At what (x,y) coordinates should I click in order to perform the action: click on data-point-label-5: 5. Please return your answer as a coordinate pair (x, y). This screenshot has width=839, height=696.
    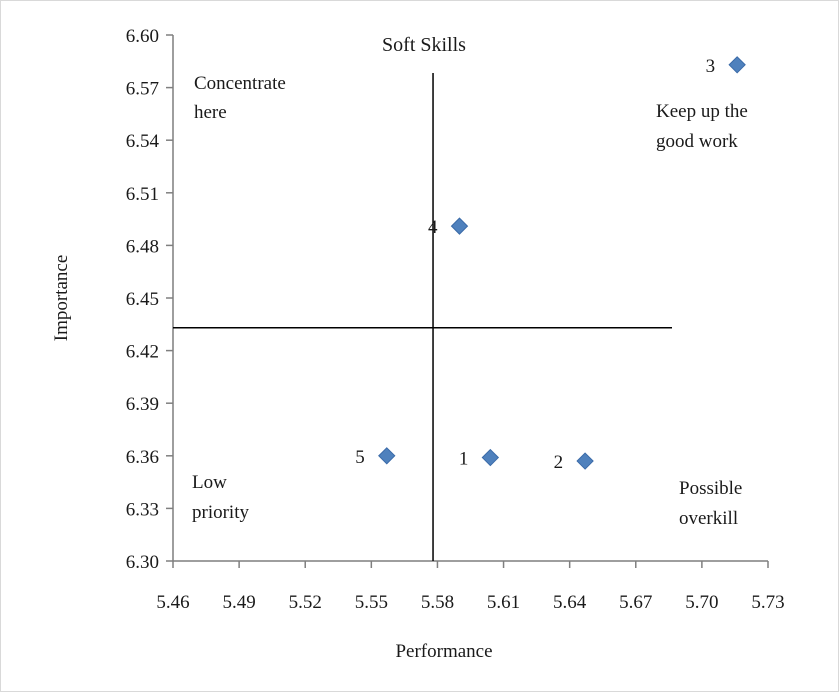
    Looking at the image, I should click on (360, 457).